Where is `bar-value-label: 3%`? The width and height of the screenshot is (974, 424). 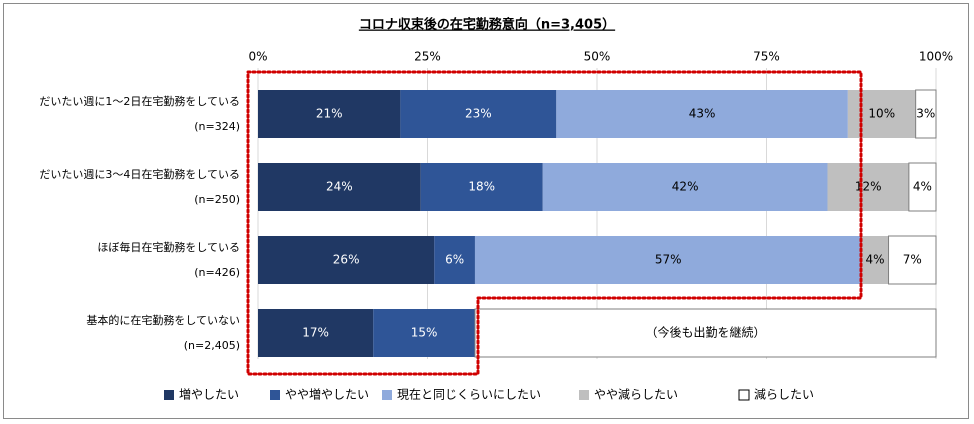 bar-value-label: 3% is located at coordinates (925, 114).